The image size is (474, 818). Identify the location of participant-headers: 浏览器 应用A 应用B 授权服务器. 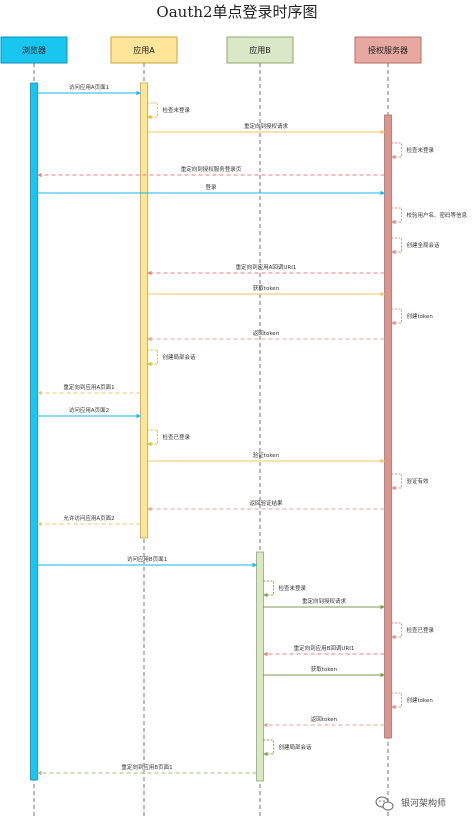
(211, 50).